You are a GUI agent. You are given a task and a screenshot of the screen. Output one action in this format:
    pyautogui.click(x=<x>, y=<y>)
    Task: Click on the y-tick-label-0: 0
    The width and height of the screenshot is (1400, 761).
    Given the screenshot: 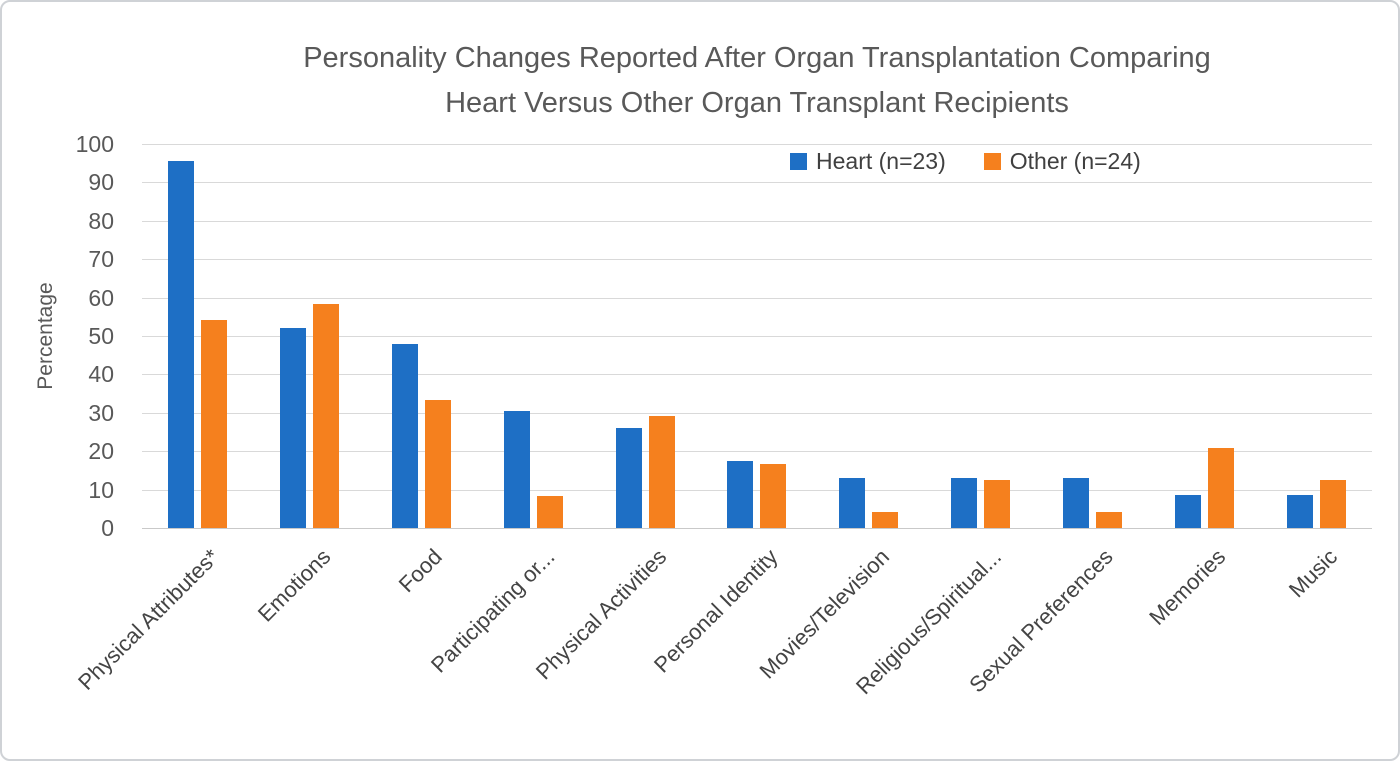 What is the action you would take?
    pyautogui.click(x=107, y=528)
    